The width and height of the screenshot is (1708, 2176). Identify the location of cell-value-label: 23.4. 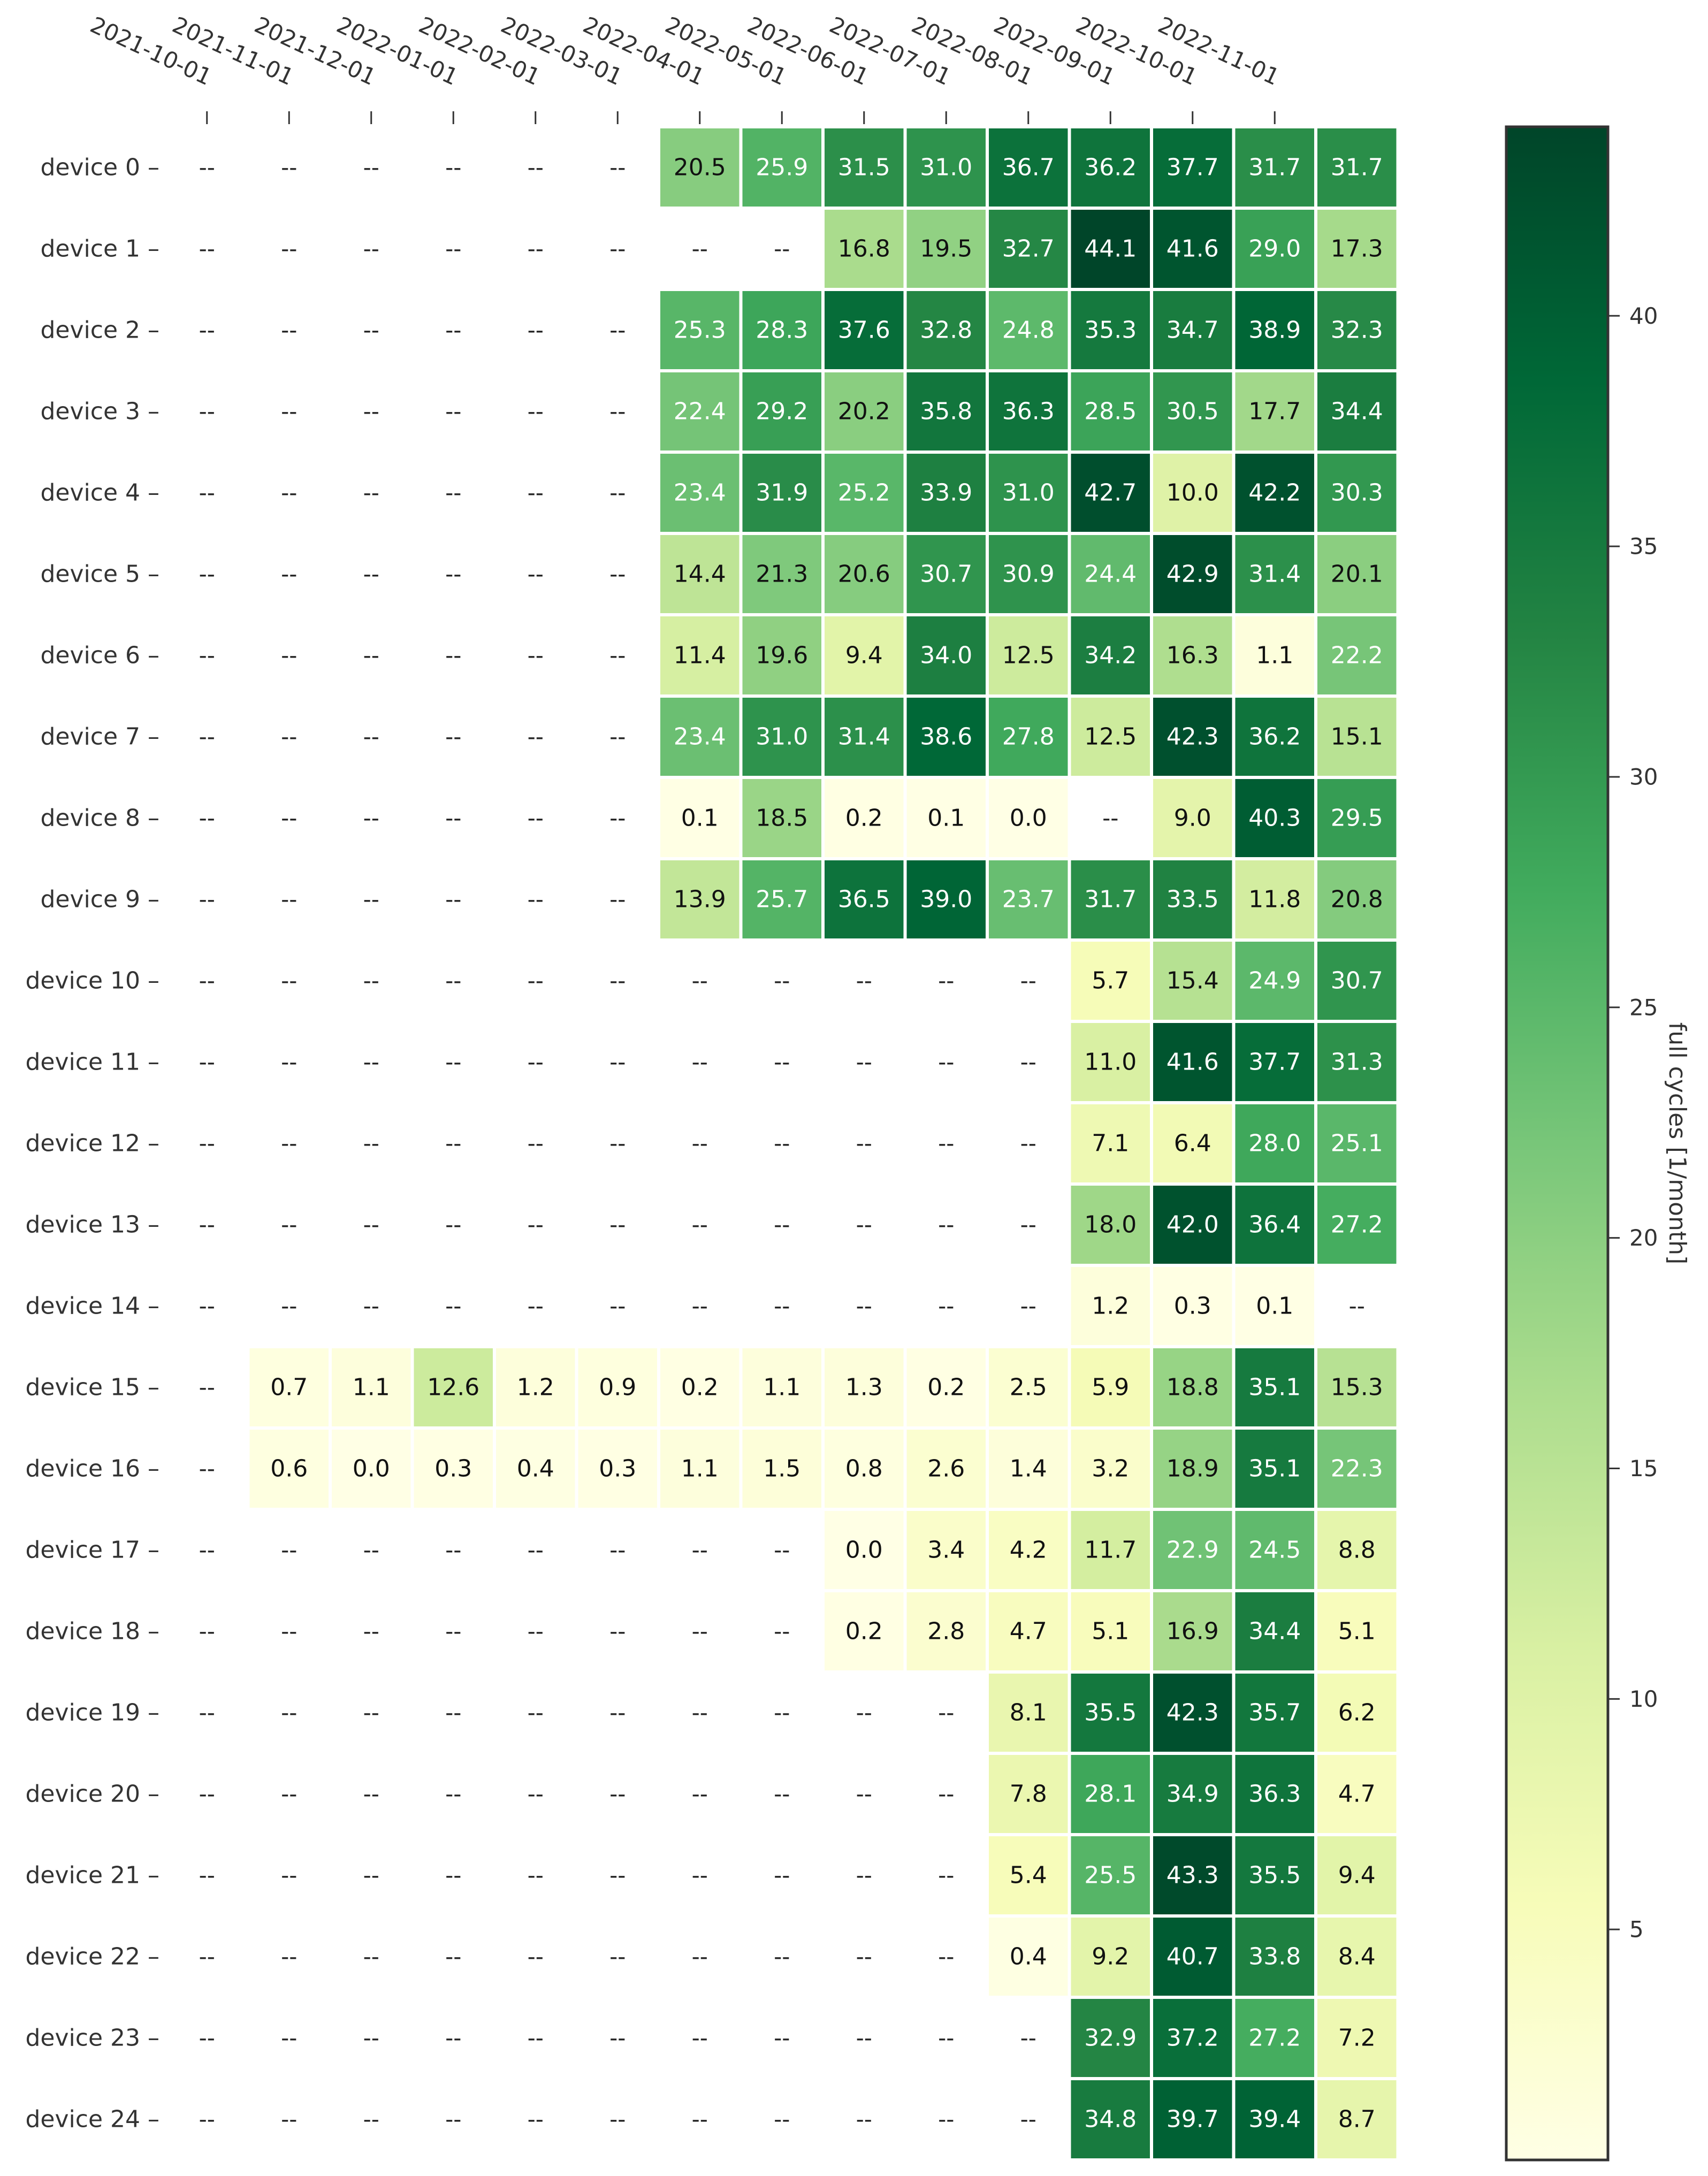
(700, 737).